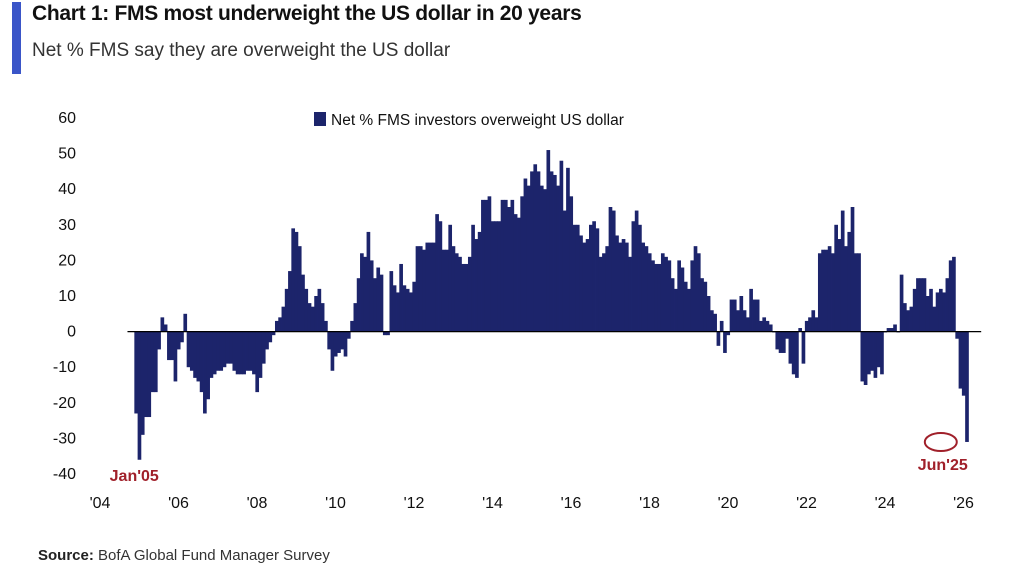  Describe the element at coordinates (649, 503) in the screenshot. I see `x-tick-label: '18` at that location.